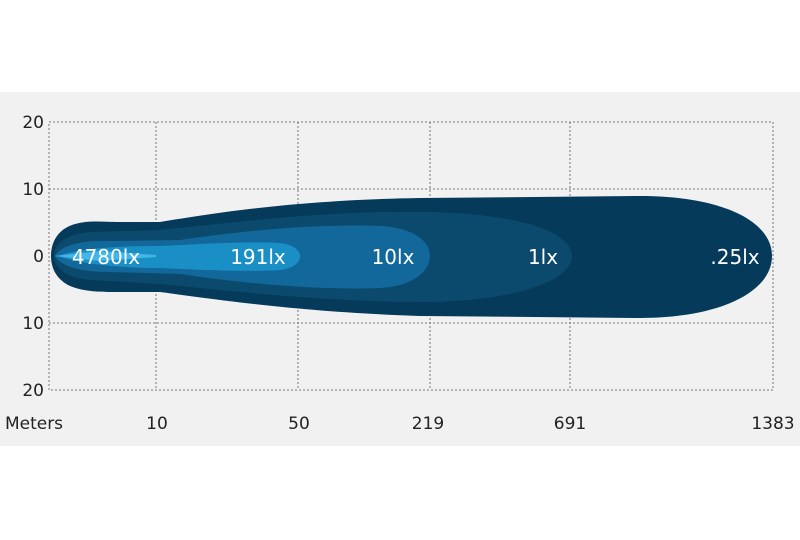 The image size is (800, 540). I want to click on x-tick: 10, so click(157, 424).